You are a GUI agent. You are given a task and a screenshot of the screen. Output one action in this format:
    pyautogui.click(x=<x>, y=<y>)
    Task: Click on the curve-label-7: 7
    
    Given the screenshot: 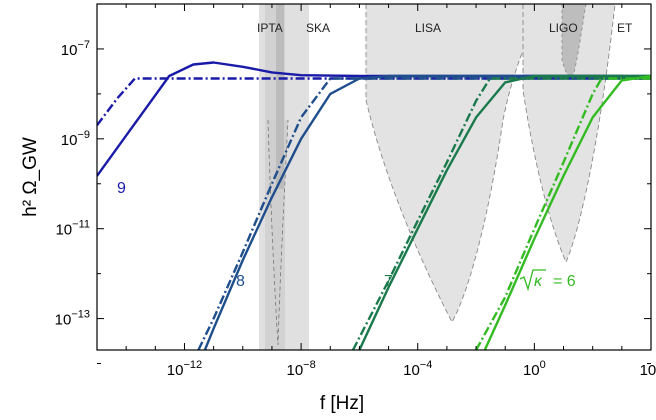 What is the action you would take?
    pyautogui.click(x=388, y=281)
    